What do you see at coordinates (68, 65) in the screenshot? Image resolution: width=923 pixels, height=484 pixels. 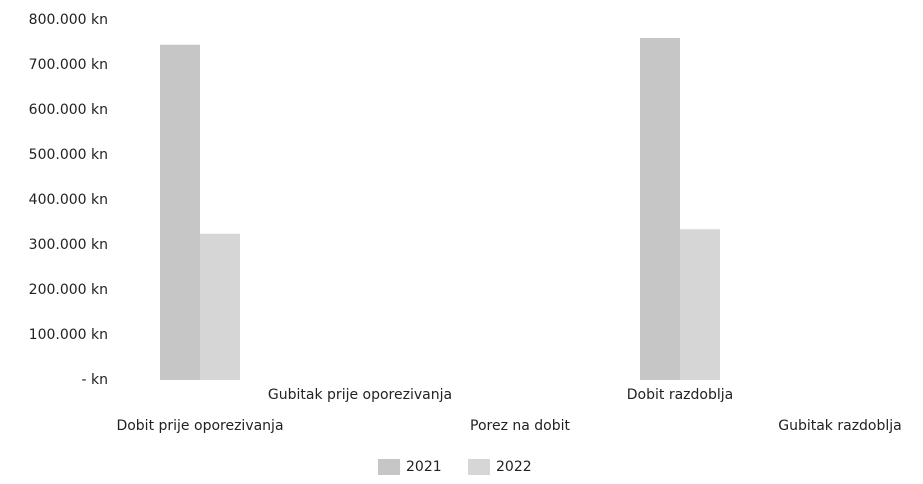 I see `y-tick-label: 700.000 kn` at bounding box center [68, 65].